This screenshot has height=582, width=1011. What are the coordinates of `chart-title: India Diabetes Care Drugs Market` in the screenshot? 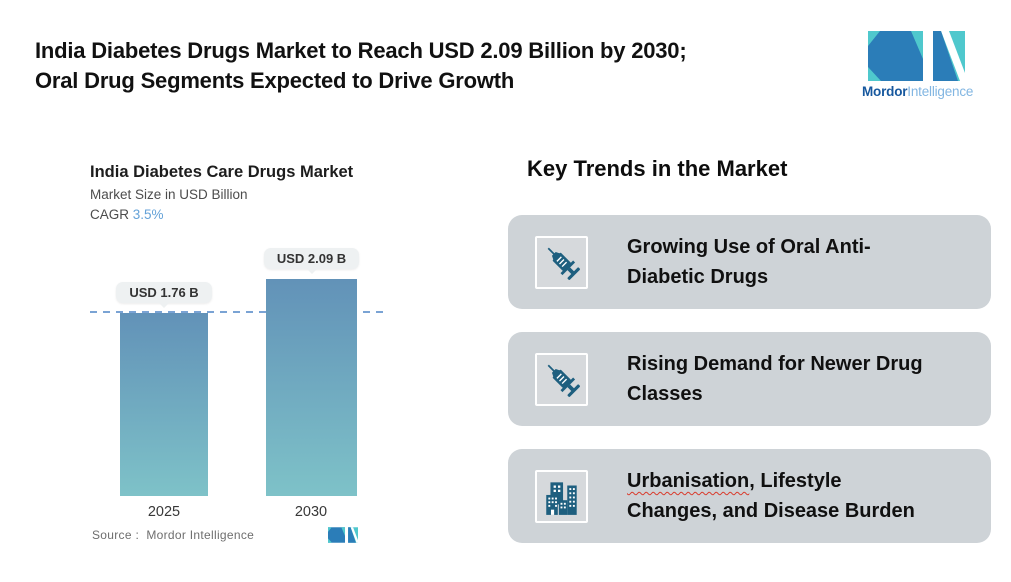 It's located at (222, 172).